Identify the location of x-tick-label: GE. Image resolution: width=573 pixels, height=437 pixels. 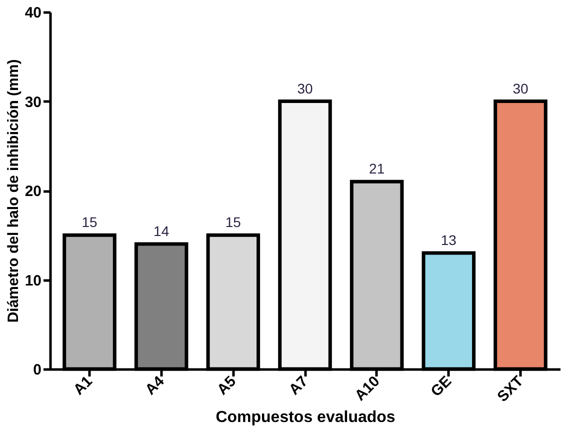
(442, 386).